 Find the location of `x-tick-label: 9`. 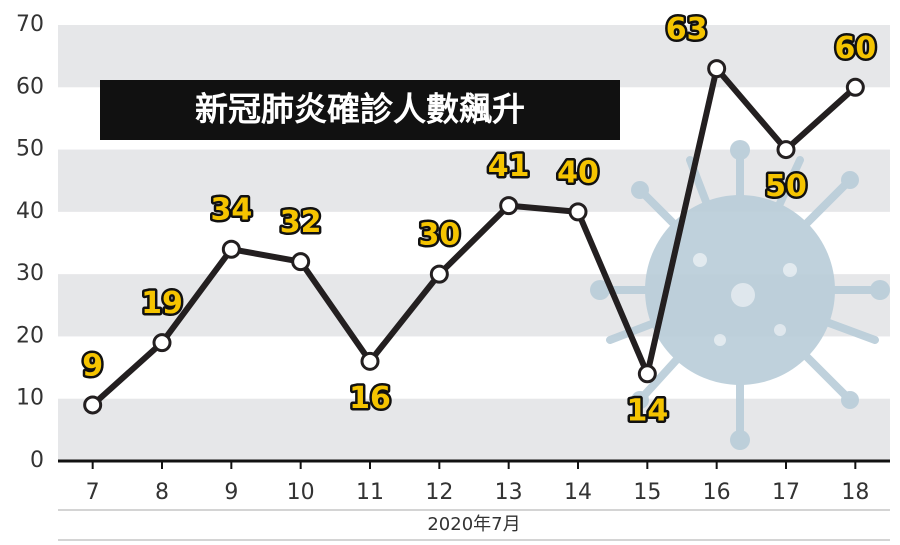

x-tick-label: 9 is located at coordinates (231, 492).